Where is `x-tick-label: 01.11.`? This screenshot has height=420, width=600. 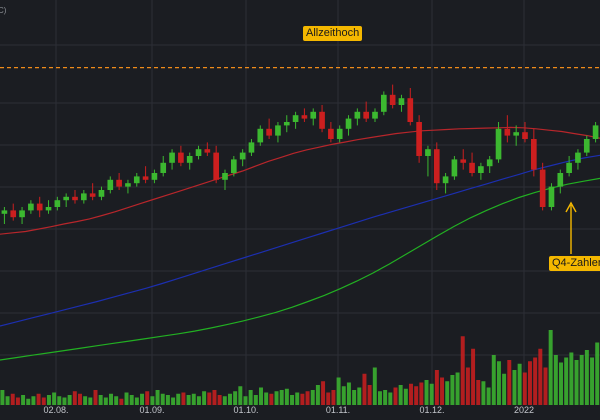
x-tick-label: 01.11. is located at coordinates (338, 410).